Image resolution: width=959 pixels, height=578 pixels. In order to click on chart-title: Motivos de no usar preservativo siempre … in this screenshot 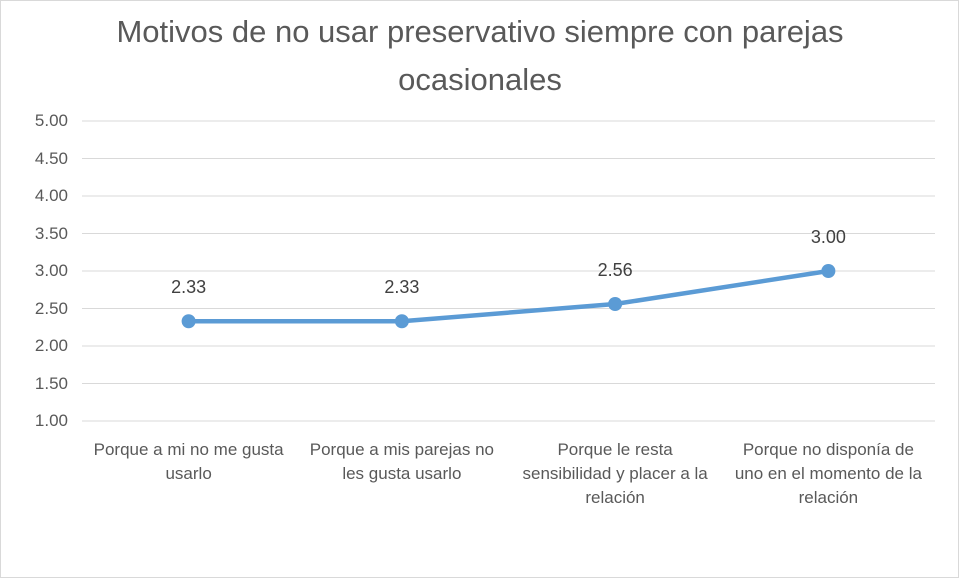, I will do `click(480, 55)`.